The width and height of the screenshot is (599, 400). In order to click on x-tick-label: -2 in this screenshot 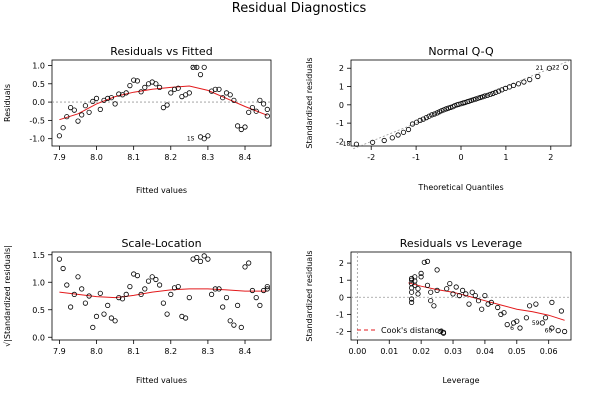, I will do `click(371, 157)`.